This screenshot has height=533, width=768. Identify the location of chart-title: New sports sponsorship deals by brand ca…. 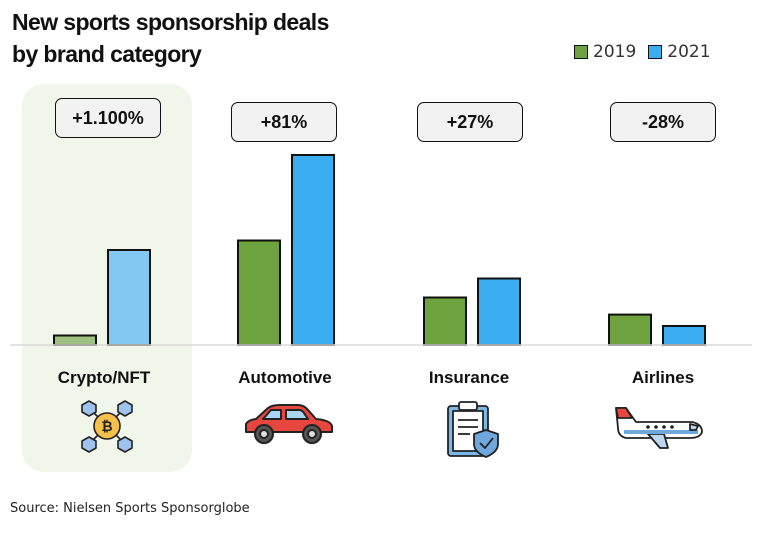
(232, 38).